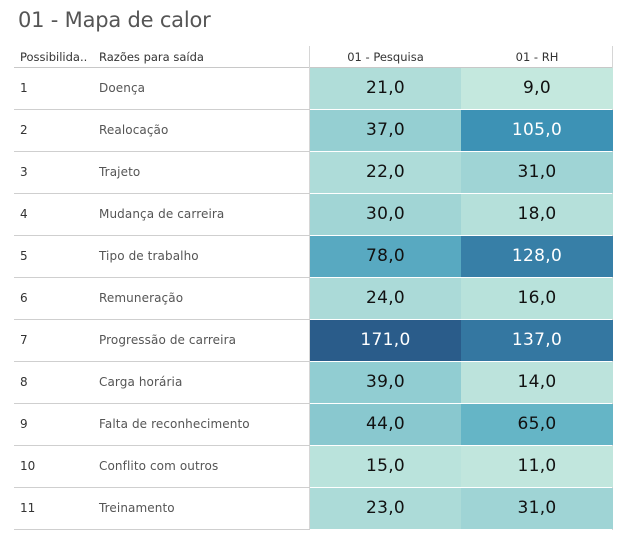 This screenshot has width=631, height=542. What do you see at coordinates (120, 172) in the screenshot?
I see `row-reason: Trajeto` at bounding box center [120, 172].